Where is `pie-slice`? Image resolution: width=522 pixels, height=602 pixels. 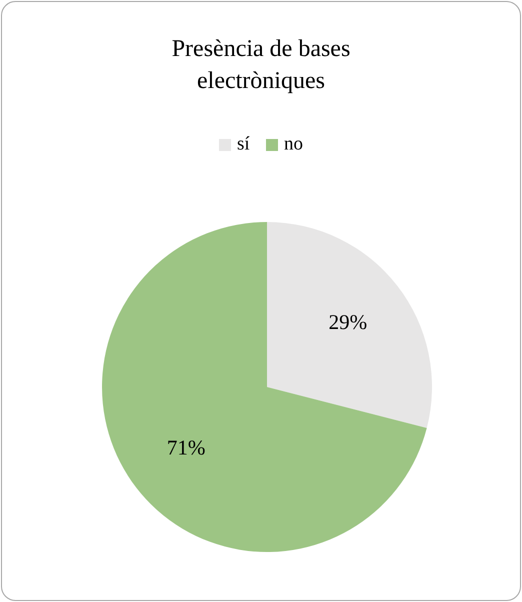 pie-slice is located at coordinates (349, 325).